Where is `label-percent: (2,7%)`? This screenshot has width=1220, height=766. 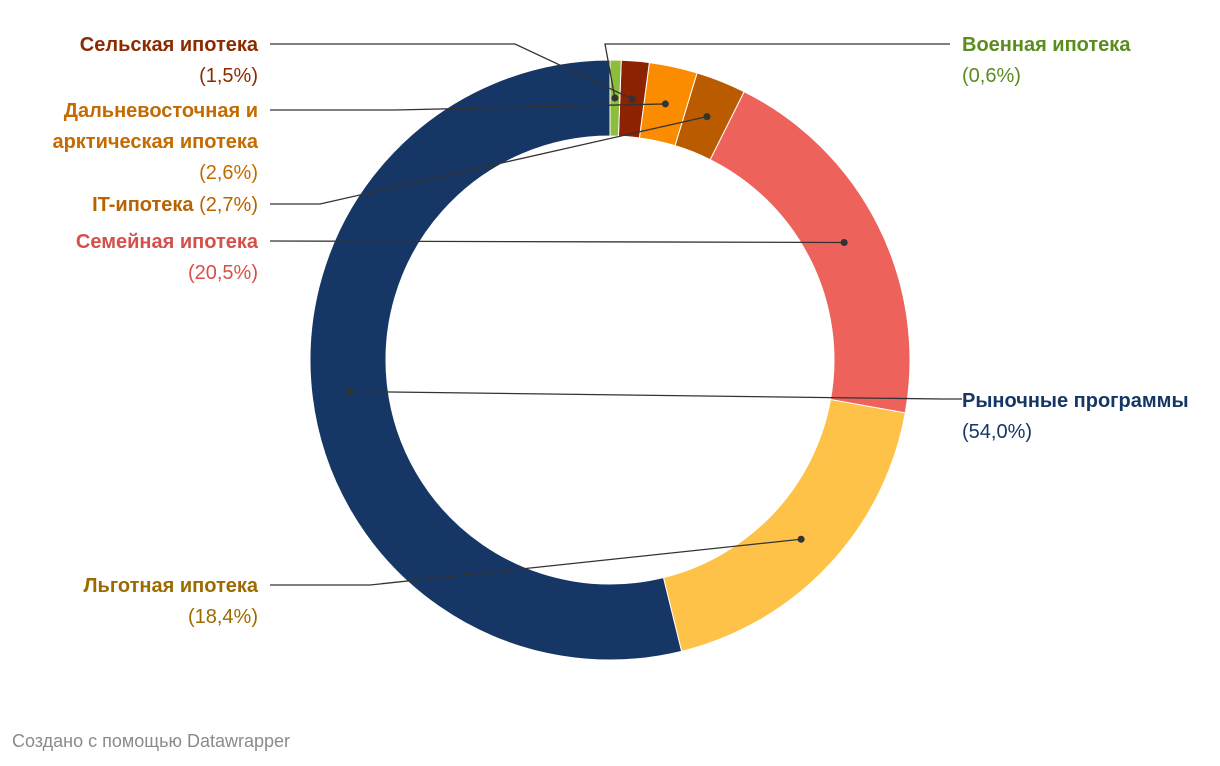 label-percent: (2,7%) is located at coordinates (228, 205).